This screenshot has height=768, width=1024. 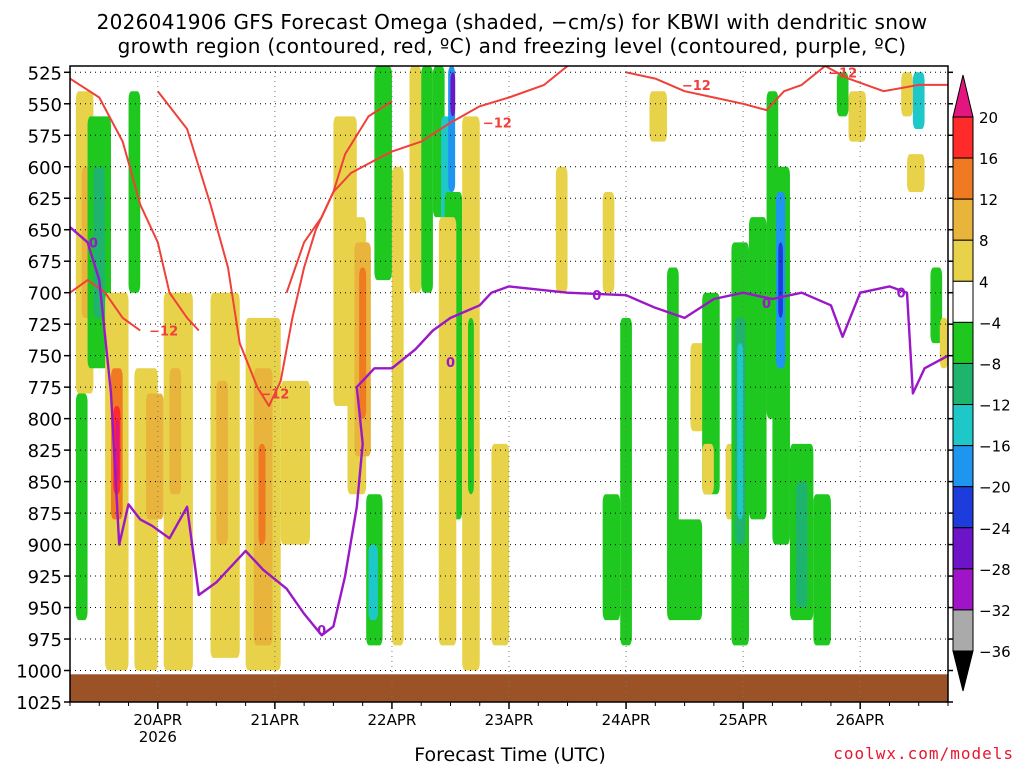 I want to click on colorbar-under-arrow, so click(x=963, y=671).